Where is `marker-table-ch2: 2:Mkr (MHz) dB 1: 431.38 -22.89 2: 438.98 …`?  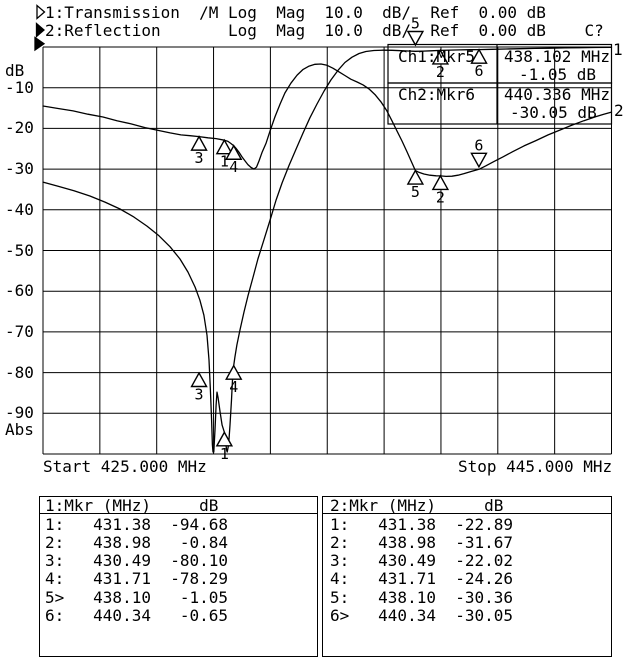 marker-table-ch2: 2:Mkr (MHz) dB 1: 431.38 -22.89 2: 438.98 … is located at coordinates (467, 576).